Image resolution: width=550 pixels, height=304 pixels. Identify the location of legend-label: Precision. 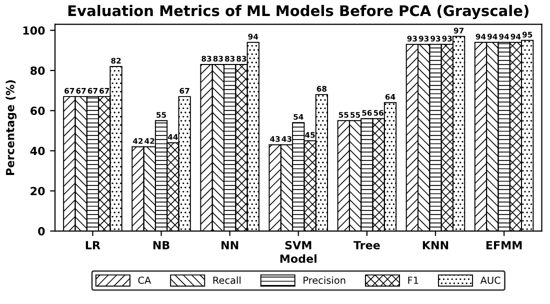
(325, 280).